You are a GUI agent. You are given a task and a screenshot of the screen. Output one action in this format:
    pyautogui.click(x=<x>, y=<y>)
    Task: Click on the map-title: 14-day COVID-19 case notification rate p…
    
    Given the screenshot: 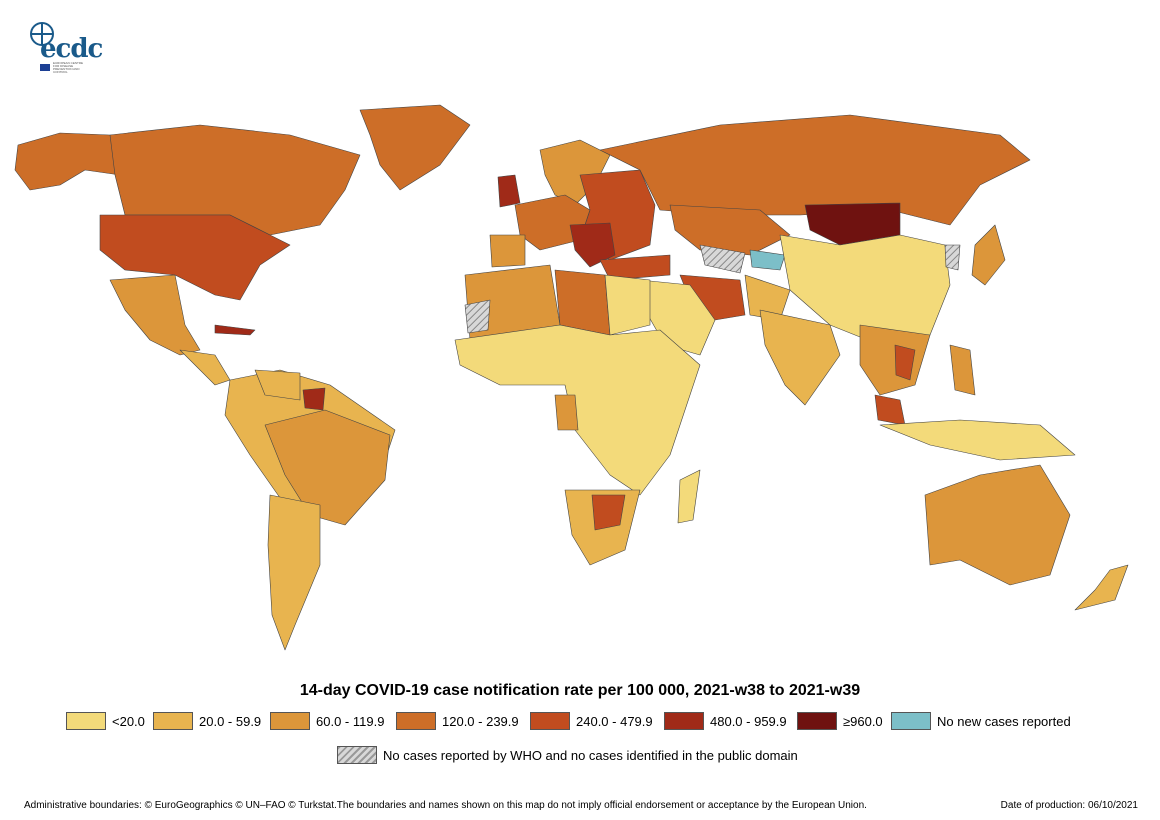 What is the action you would take?
    pyautogui.click(x=580, y=690)
    